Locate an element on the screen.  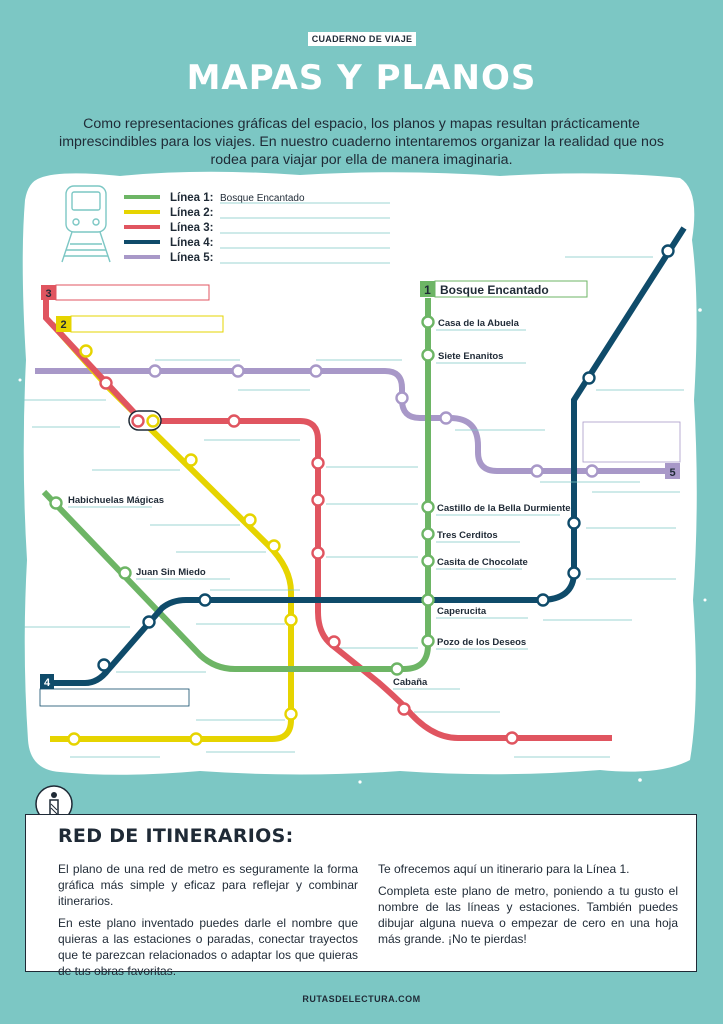
station-l4-b is located at coordinates (149, 622).